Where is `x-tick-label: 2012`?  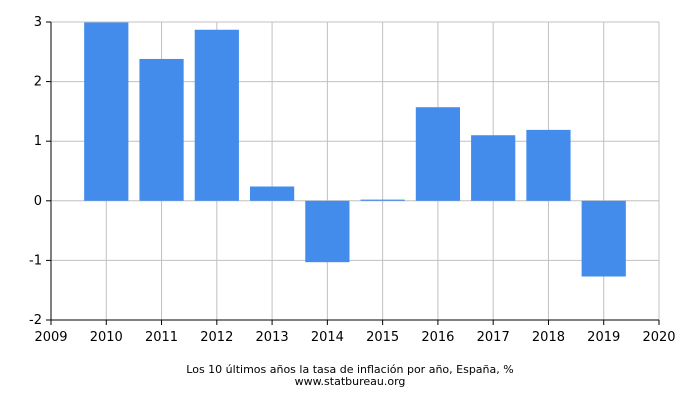
x-tick-label: 2012 is located at coordinates (216, 337).